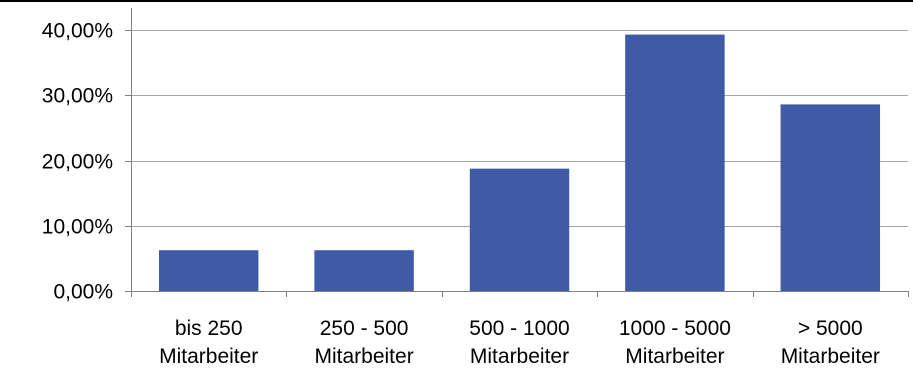 Image resolution: width=913 pixels, height=372 pixels. I want to click on x-tick-label-line: 500 - 1000, so click(519, 328).